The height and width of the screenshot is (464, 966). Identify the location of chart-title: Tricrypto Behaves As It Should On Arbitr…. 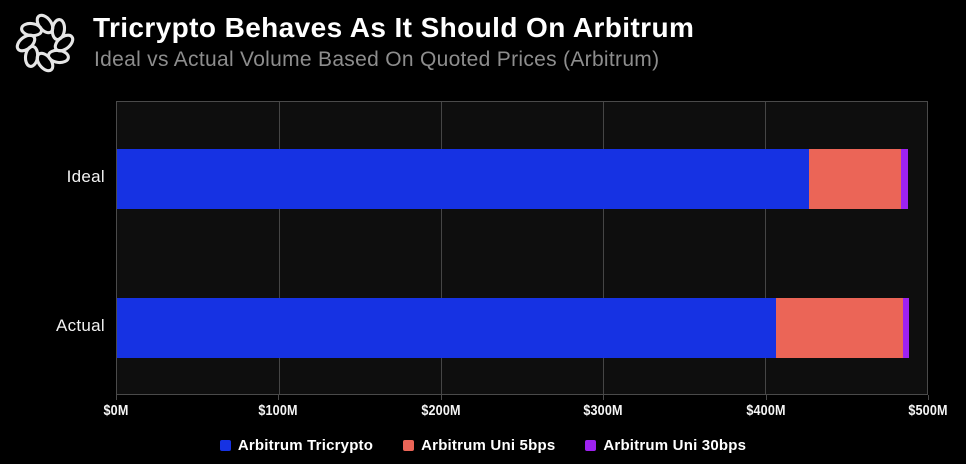
(394, 27).